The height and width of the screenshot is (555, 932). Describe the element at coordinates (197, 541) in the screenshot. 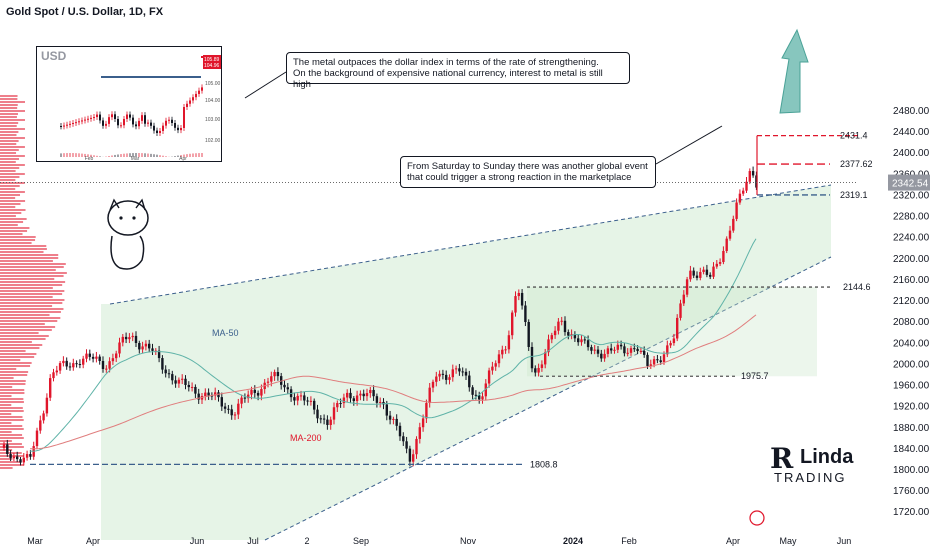

I see `x-tick-label: Jun` at that location.